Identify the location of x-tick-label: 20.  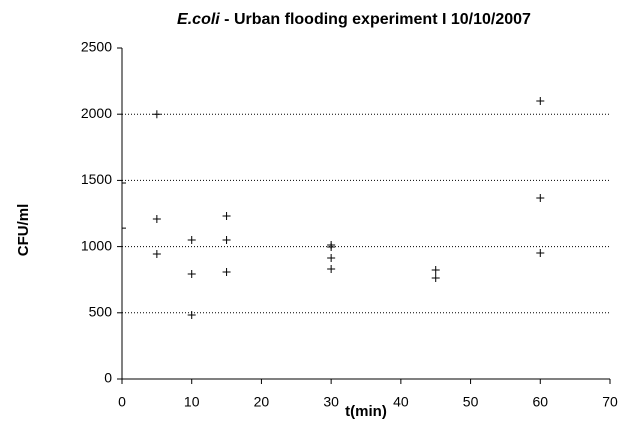
(262, 402).